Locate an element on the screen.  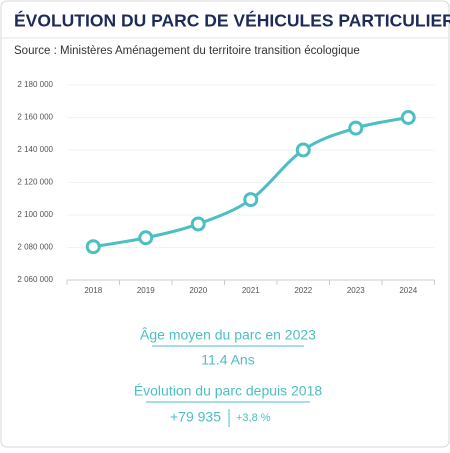
y-tick-label: 2 100 000 is located at coordinates (35, 214).